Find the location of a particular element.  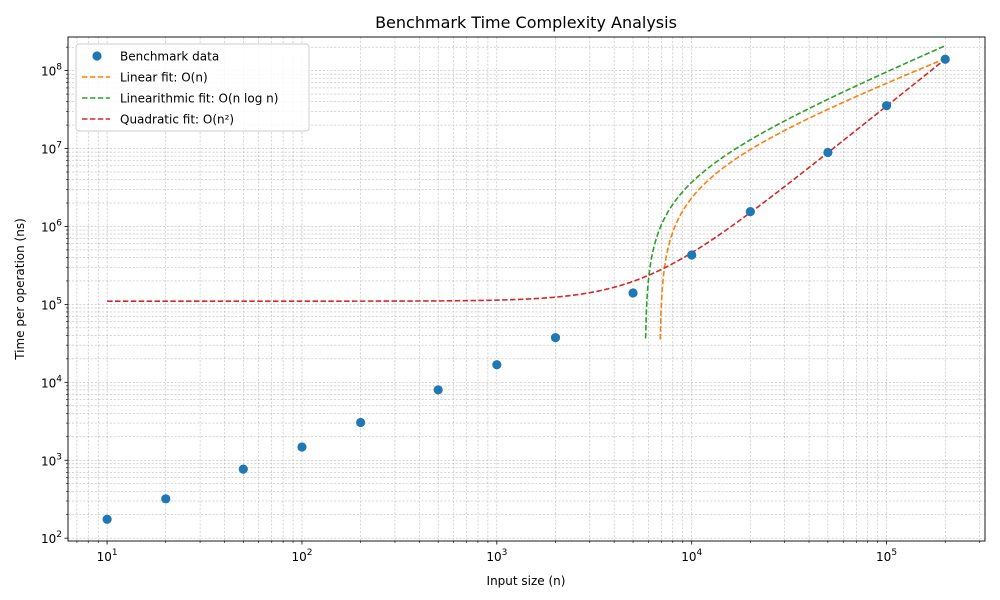

y-tick-label: 10⁶ is located at coordinates (51, 226).